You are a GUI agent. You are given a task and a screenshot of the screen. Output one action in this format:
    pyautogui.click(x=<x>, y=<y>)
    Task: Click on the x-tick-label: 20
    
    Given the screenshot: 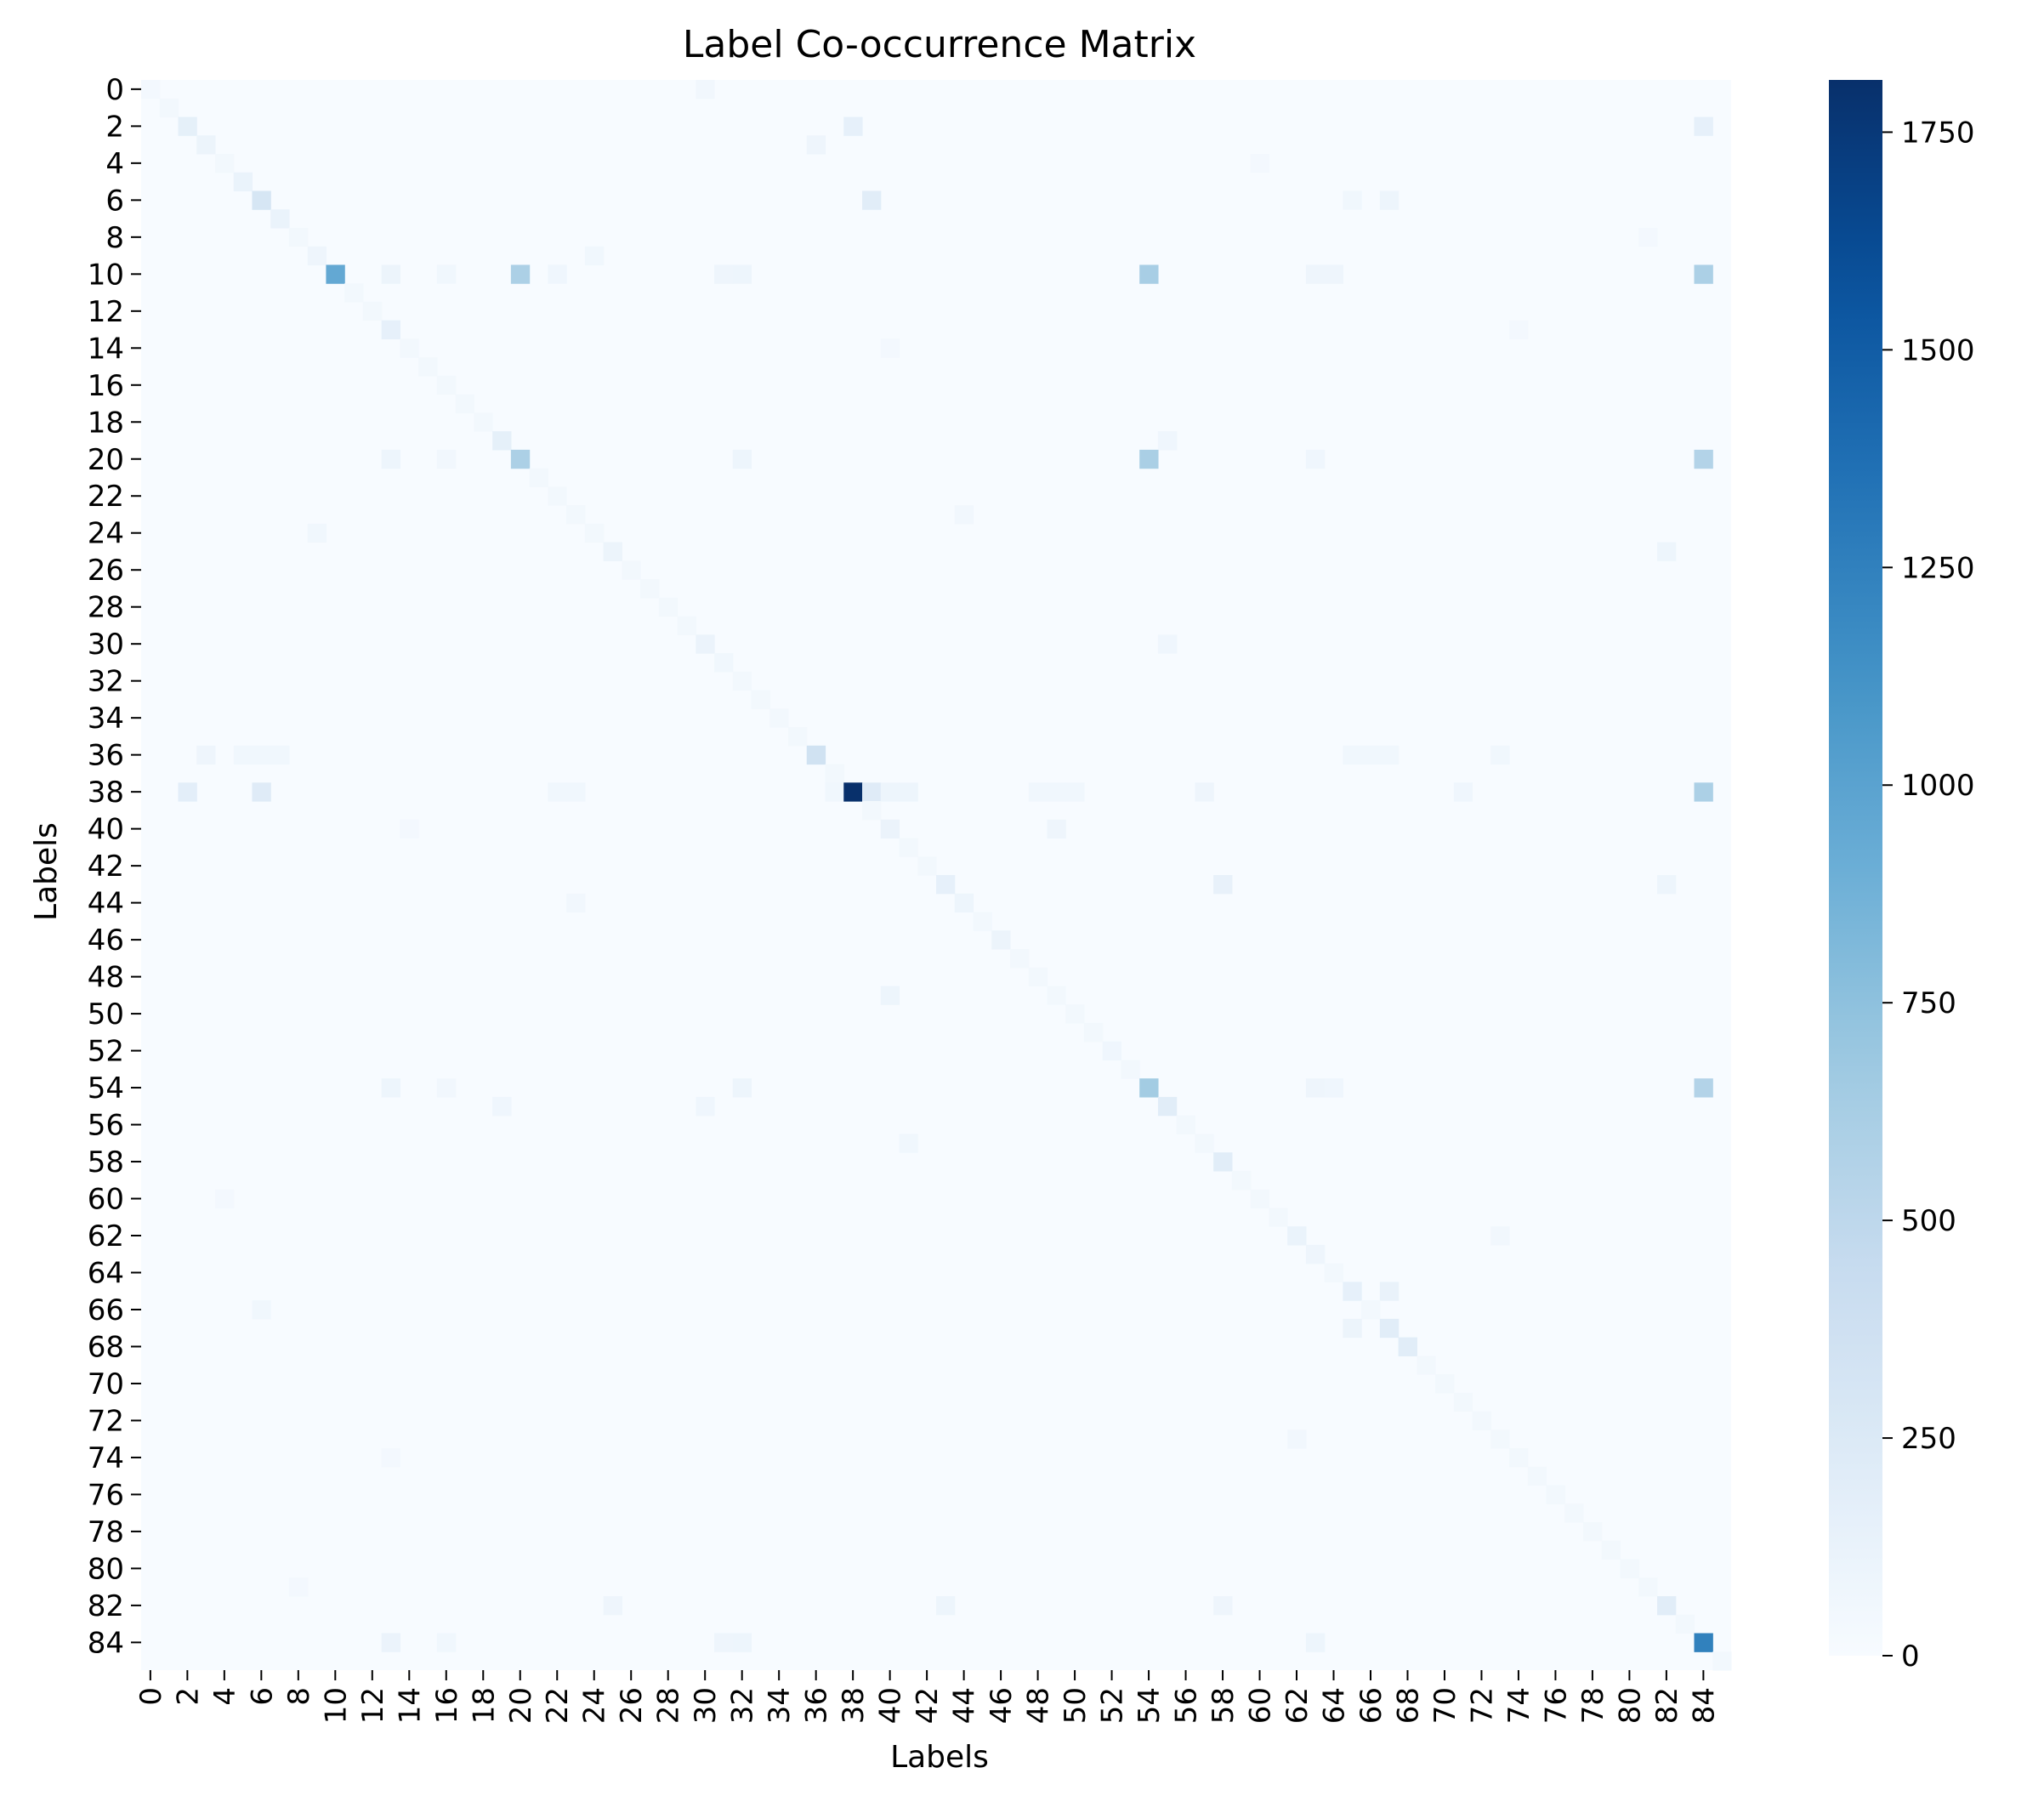 What is the action you would take?
    pyautogui.click(x=521, y=1705)
    